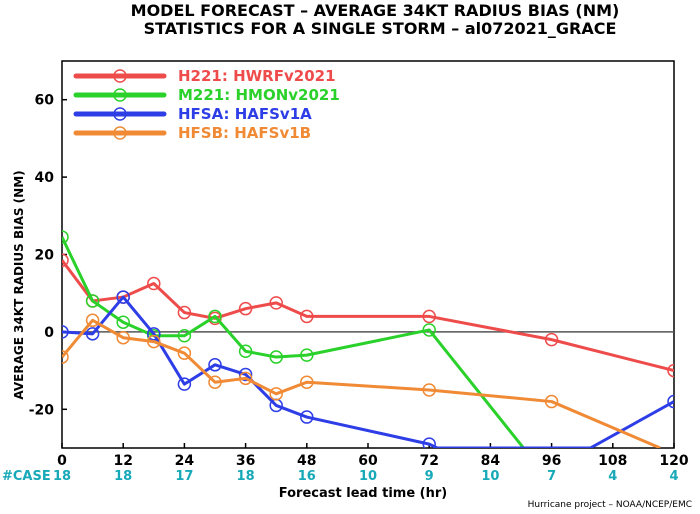 Image resolution: width=700 pixels, height=514 pixels. Describe the element at coordinates (612, 461) in the screenshot. I see `x-tick-label: 108` at that location.